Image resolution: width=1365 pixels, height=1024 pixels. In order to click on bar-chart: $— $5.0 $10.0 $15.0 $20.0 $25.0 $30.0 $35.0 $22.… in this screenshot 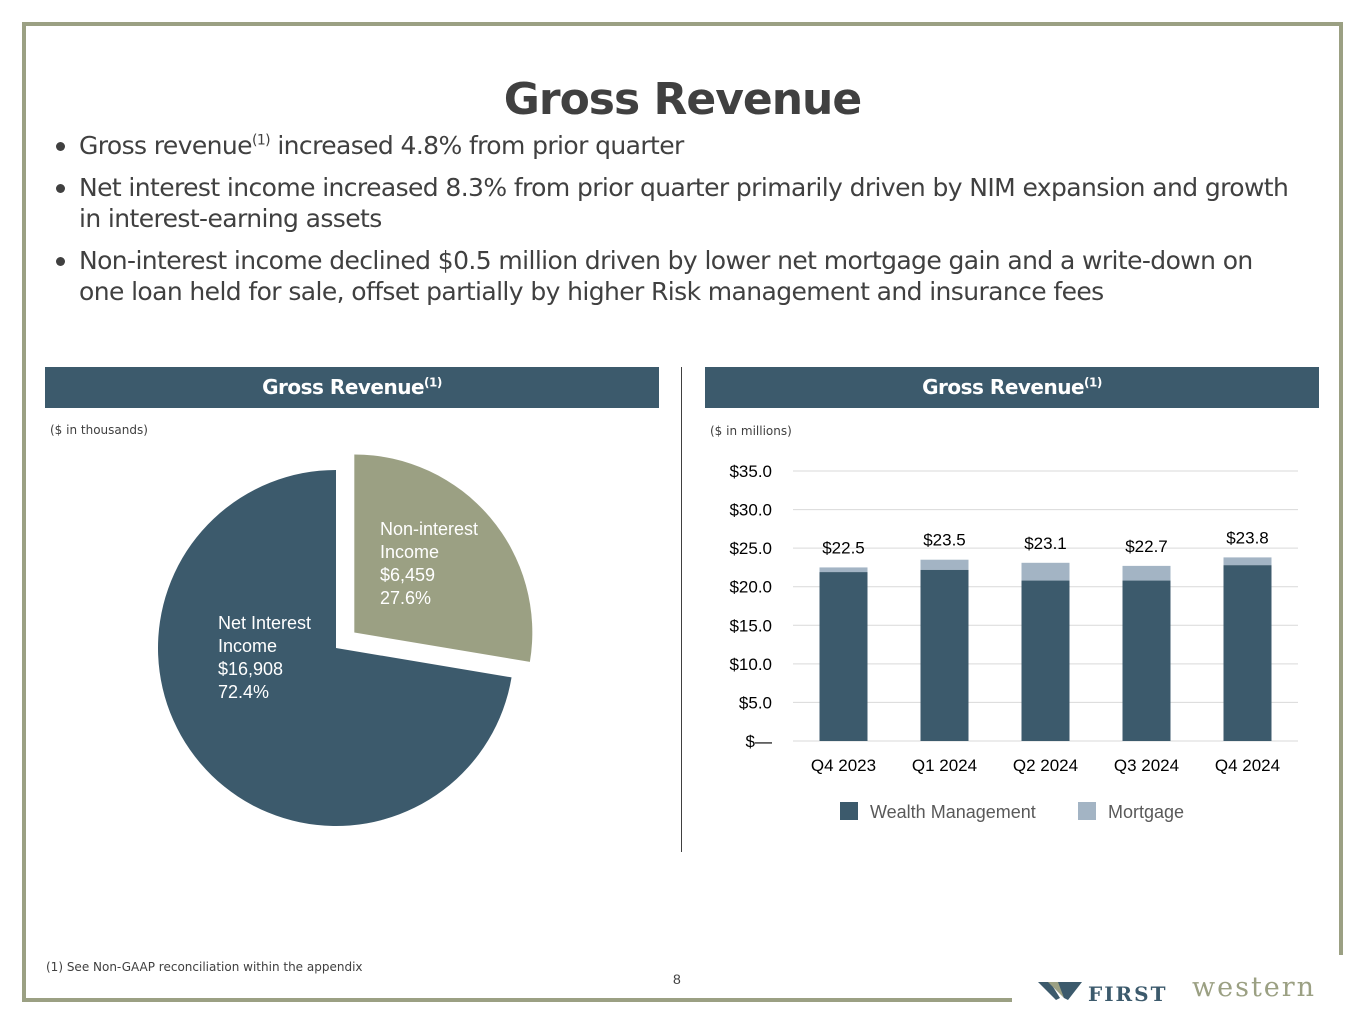, I will do `click(1013, 642)`.